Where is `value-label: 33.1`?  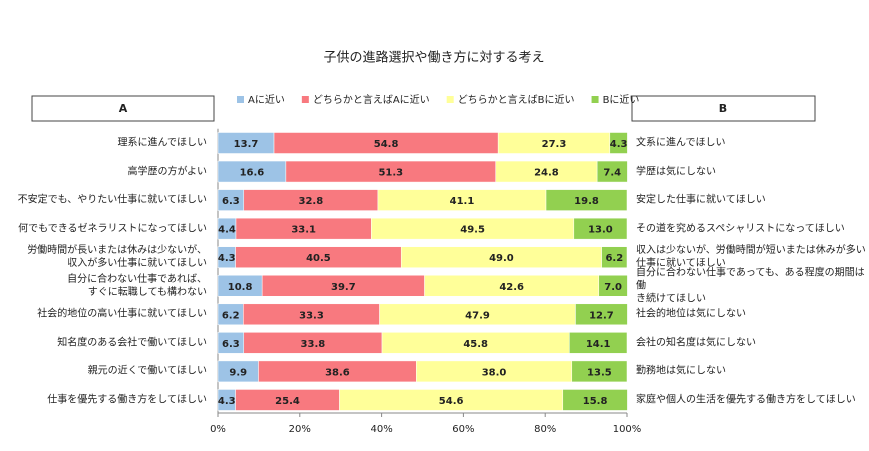 value-label: 33.1 is located at coordinates (303, 230).